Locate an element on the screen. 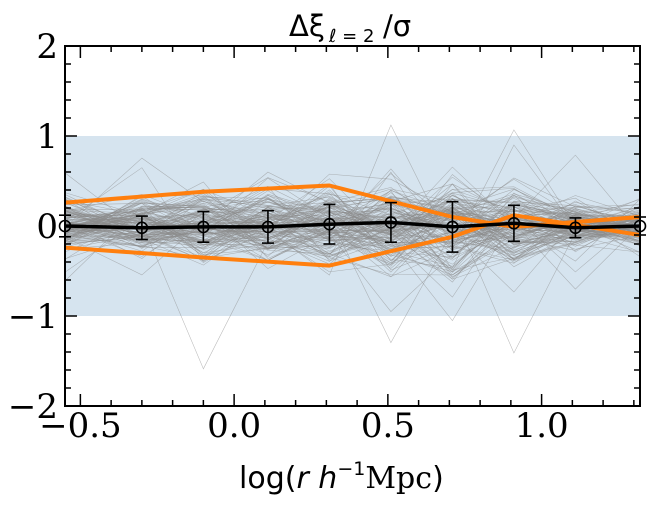 The image size is (649, 505). x-tick-label: −0.5 is located at coordinates (80, 426).